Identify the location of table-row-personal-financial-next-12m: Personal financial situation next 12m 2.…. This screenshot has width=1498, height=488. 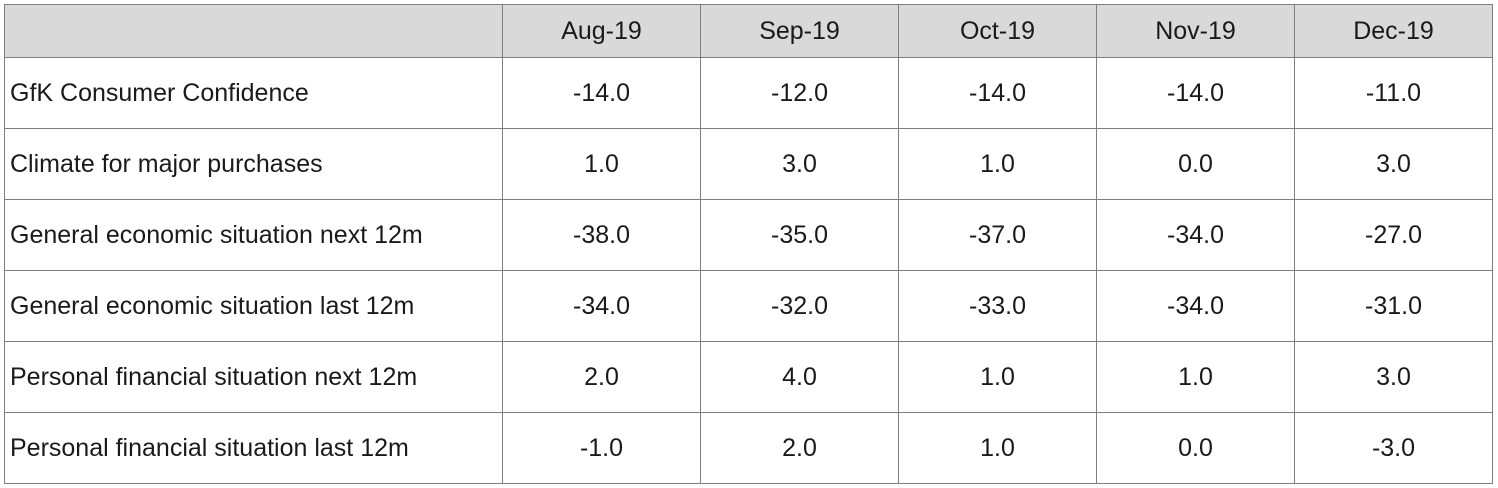
(748, 377).